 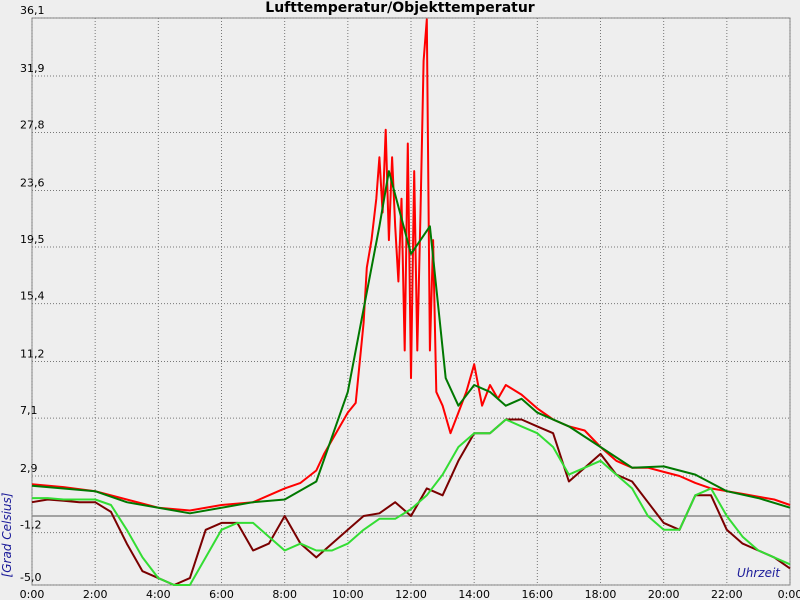 I want to click on y-tick-label: 7,1, so click(x=29, y=410).